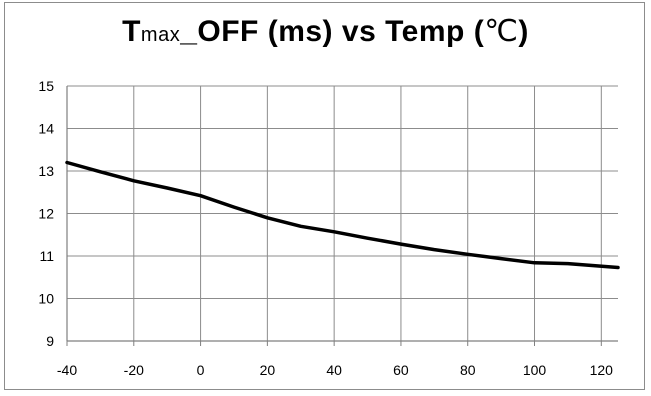  What do you see at coordinates (67, 370) in the screenshot?
I see `x-tick-label: -40` at bounding box center [67, 370].